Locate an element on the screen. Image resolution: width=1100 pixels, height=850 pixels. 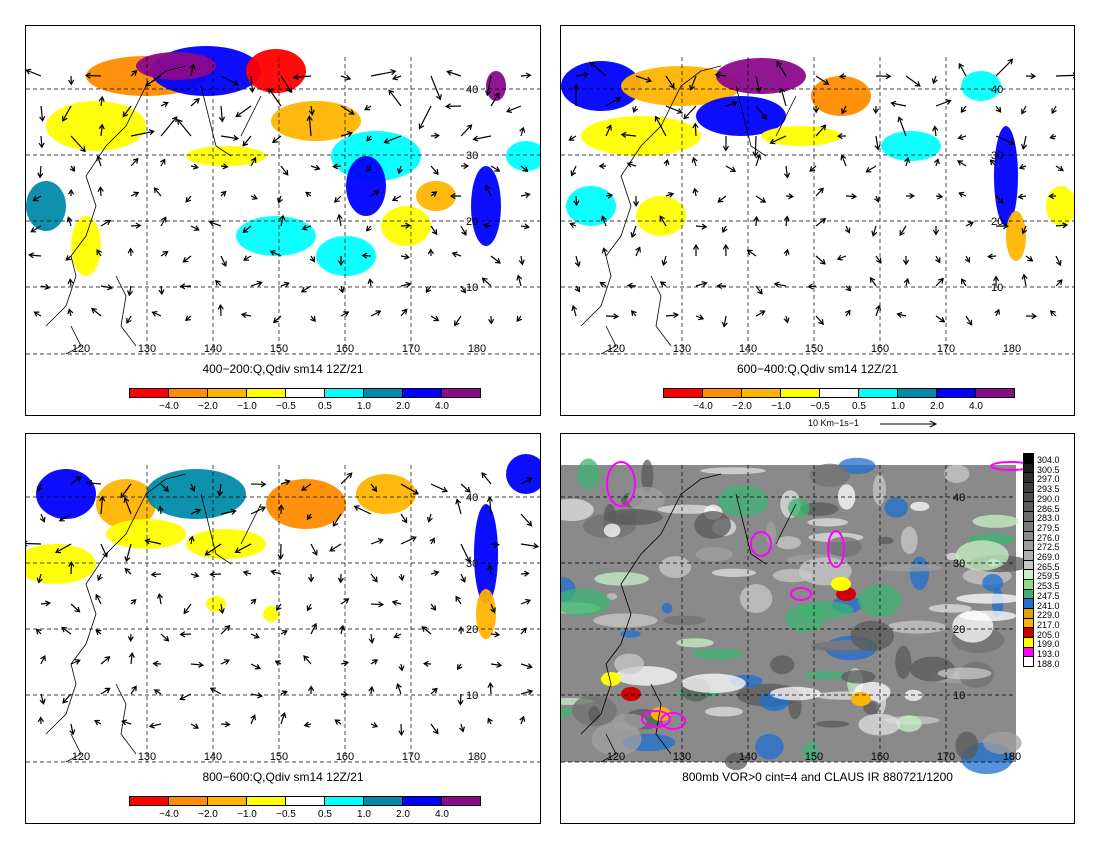
lon-tick-label: 120 is located at coordinates (616, 757).